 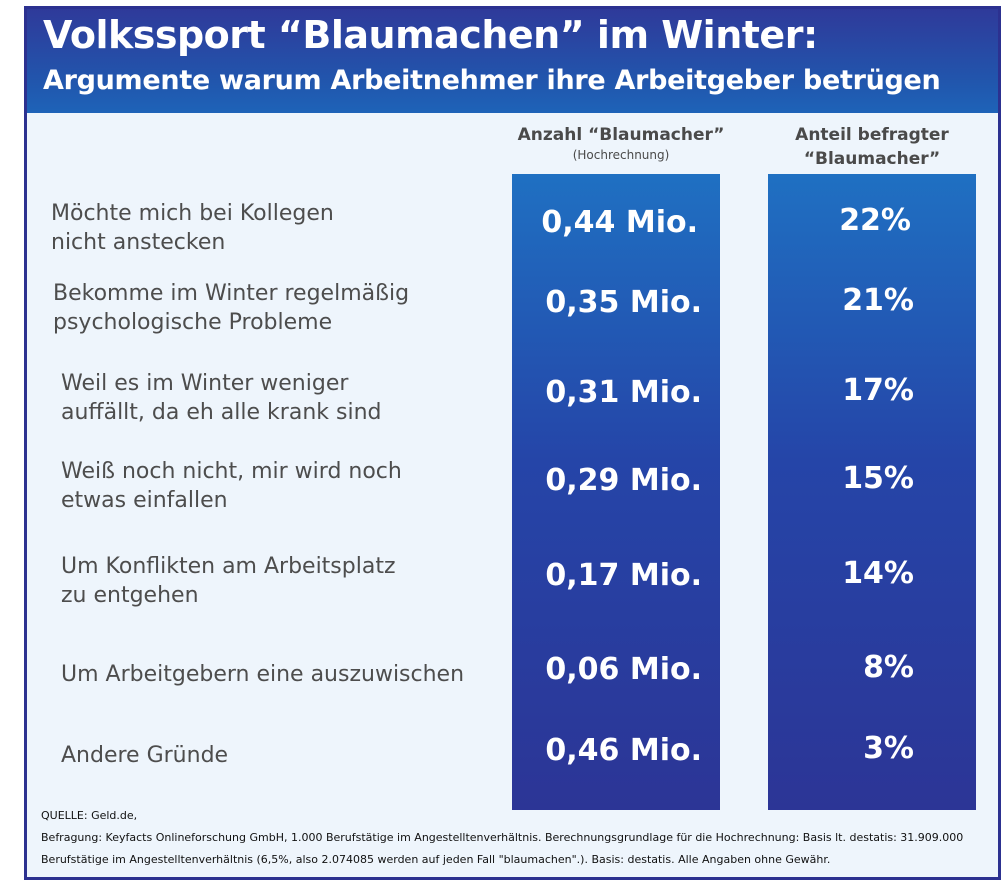 What do you see at coordinates (621, 135) in the screenshot?
I see `count-column-label: Anzahl “Blaumacher”` at bounding box center [621, 135].